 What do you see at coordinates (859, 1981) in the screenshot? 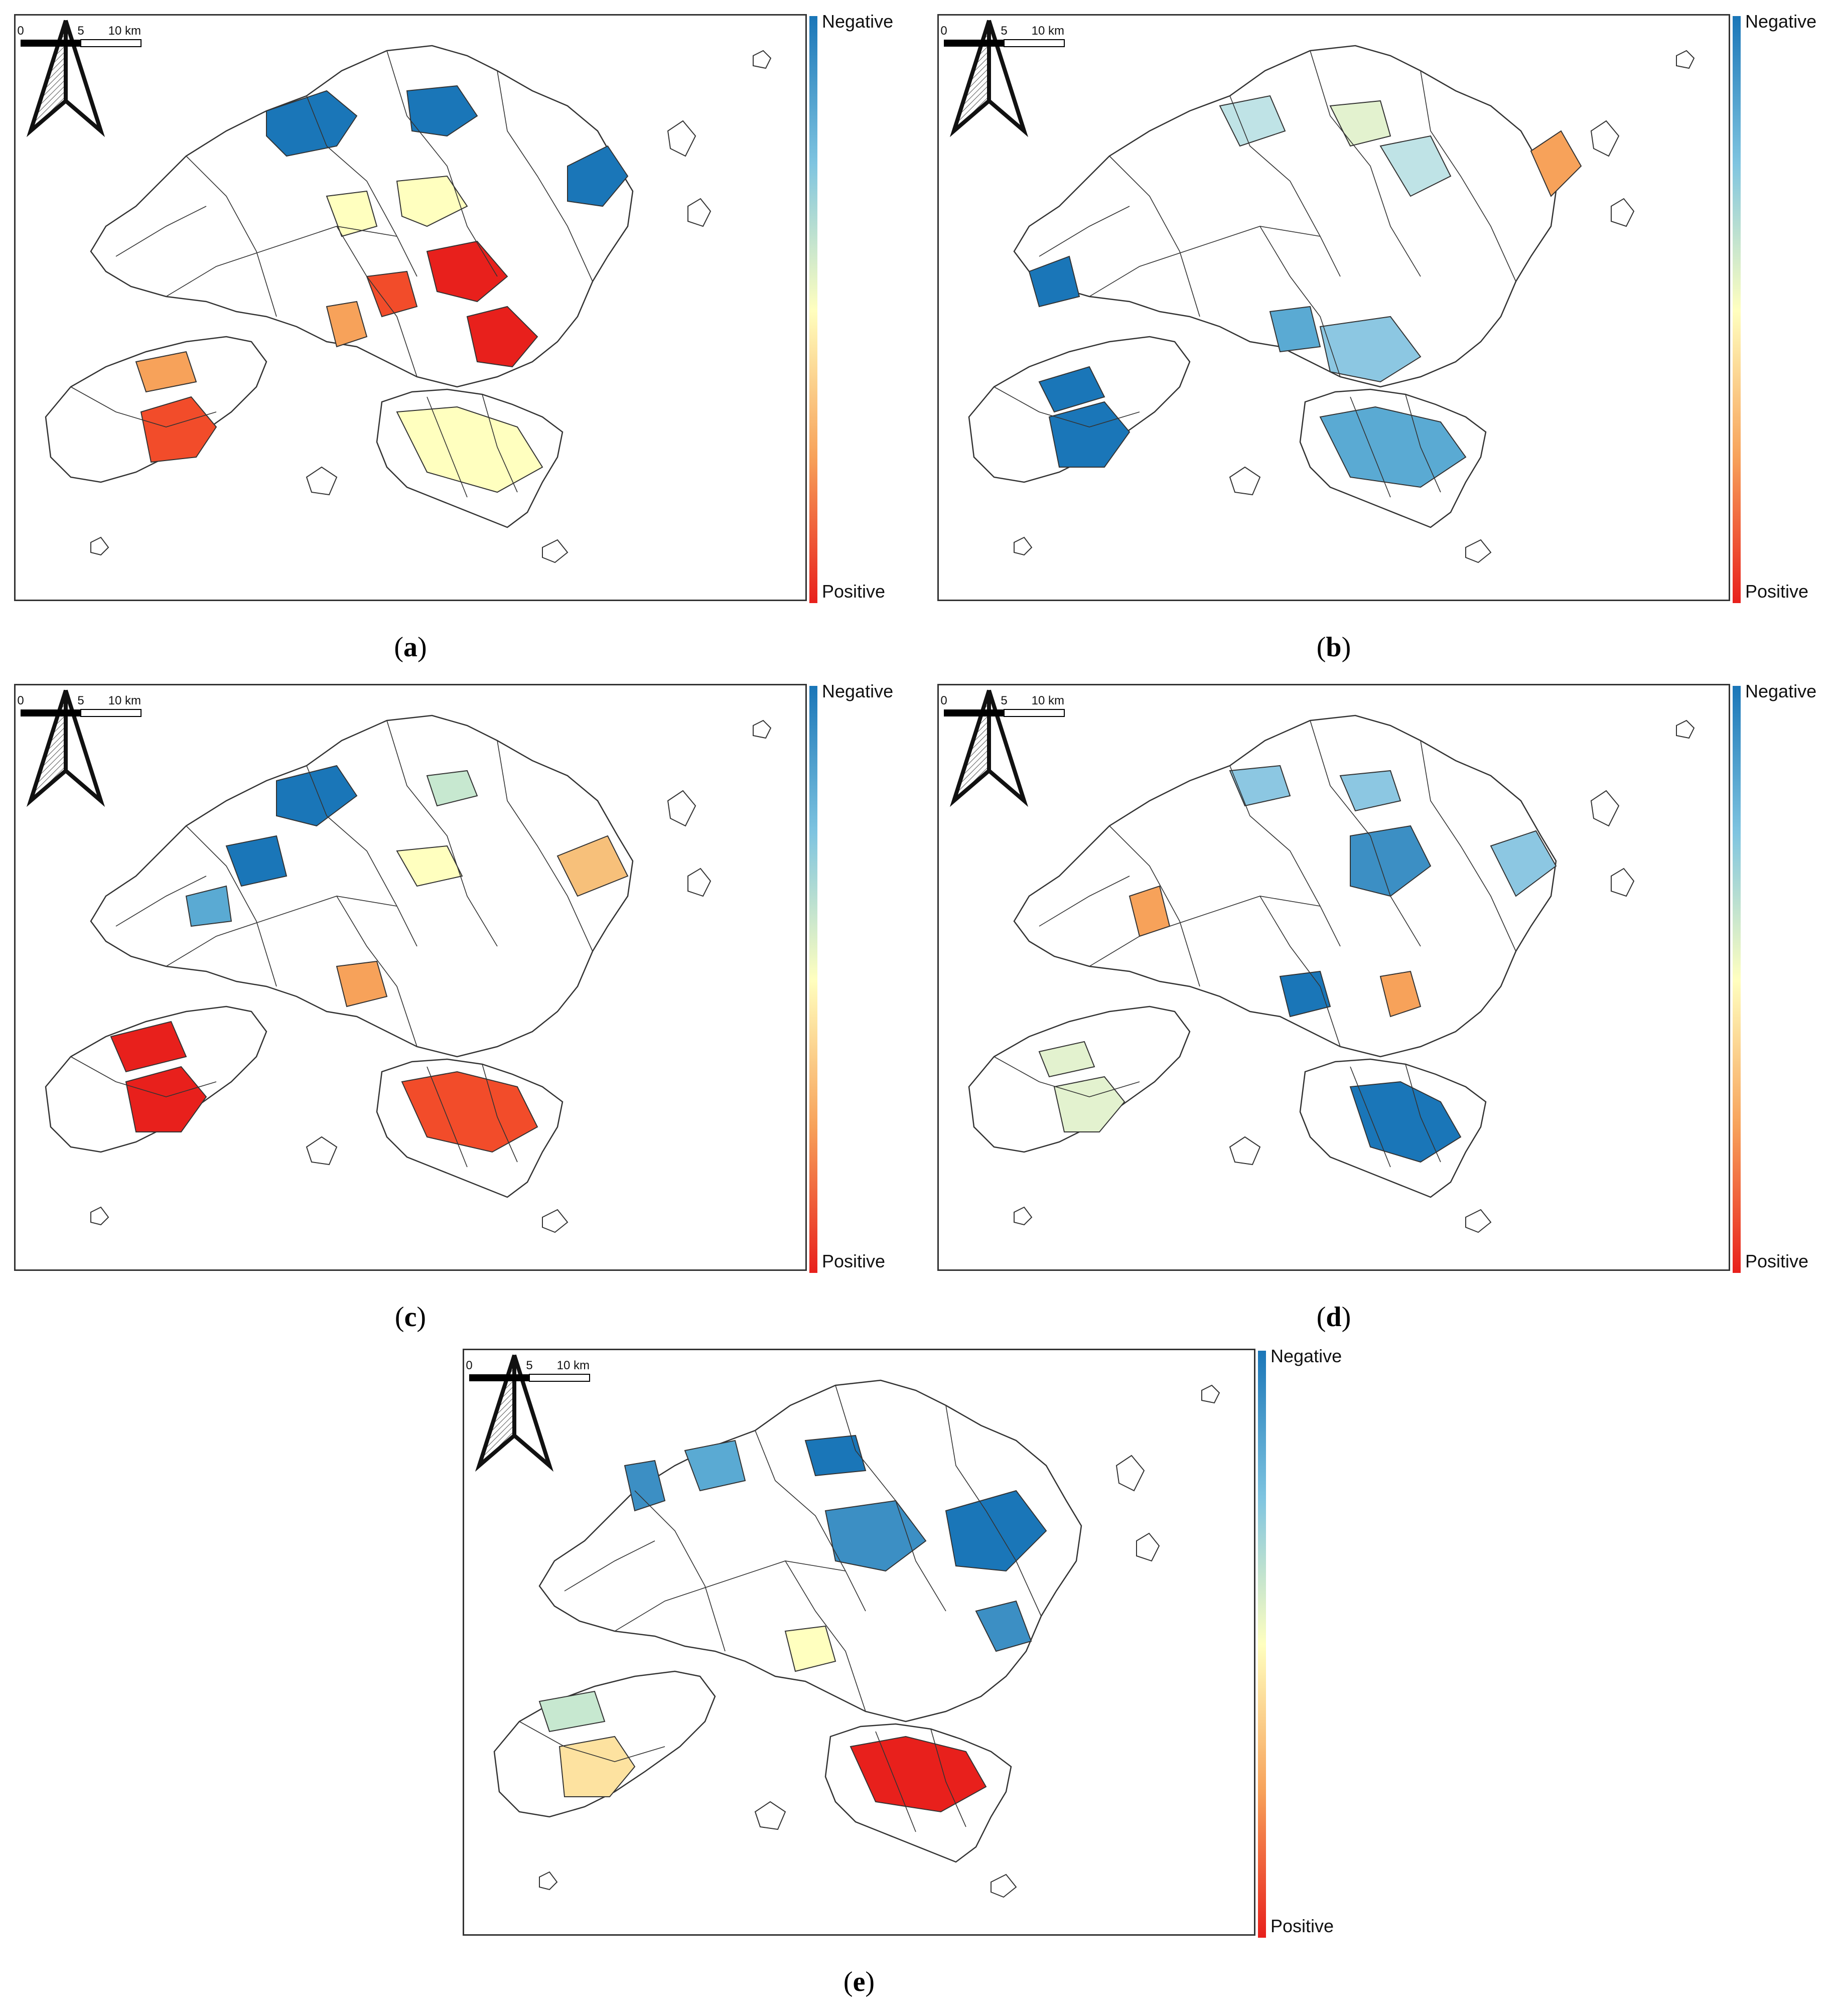
I see `panel-caption: (e)` at bounding box center [859, 1981].